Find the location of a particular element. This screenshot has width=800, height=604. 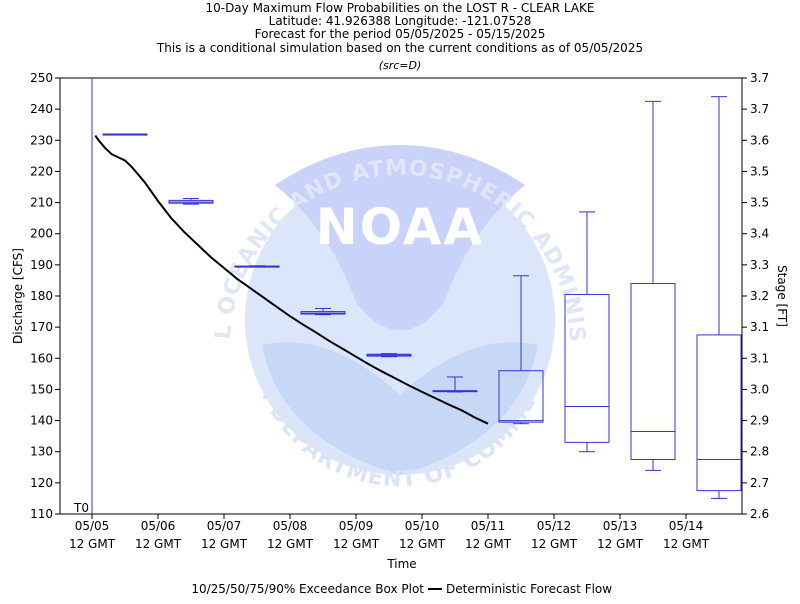

x-tick-date-label: 05/09 is located at coordinates (356, 526).